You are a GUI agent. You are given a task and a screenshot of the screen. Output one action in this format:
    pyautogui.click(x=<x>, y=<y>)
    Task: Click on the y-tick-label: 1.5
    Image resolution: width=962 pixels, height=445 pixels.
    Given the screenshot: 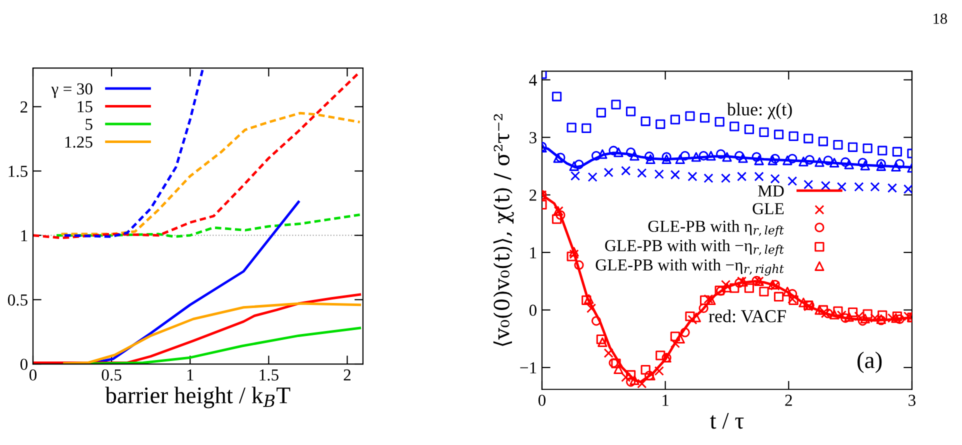 What is the action you would take?
    pyautogui.click(x=18, y=172)
    